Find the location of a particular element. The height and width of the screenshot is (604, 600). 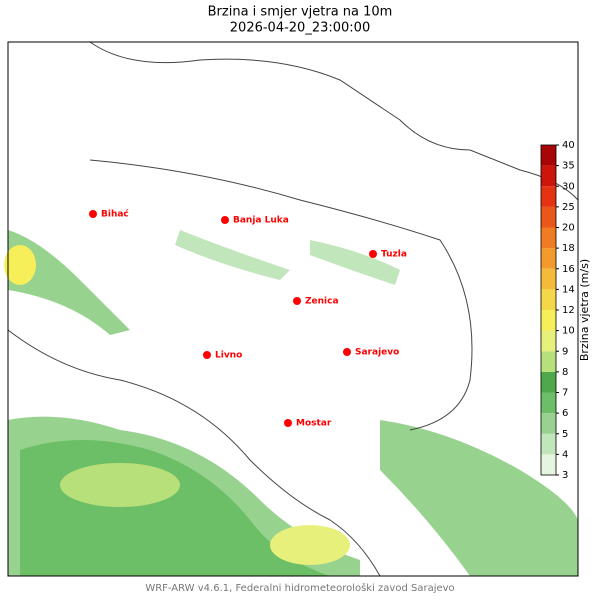

subtitle: 2026-04-20_23:00:00 is located at coordinates (300, 28).